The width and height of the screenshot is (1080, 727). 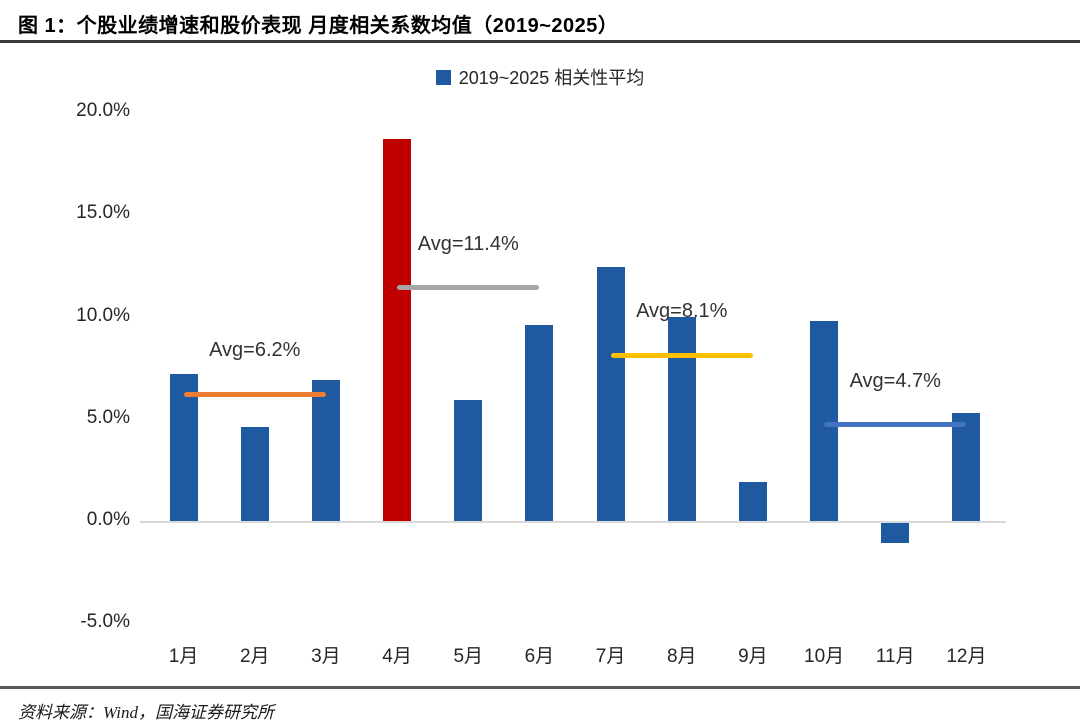 I want to click on bar-3月, so click(x=325, y=450).